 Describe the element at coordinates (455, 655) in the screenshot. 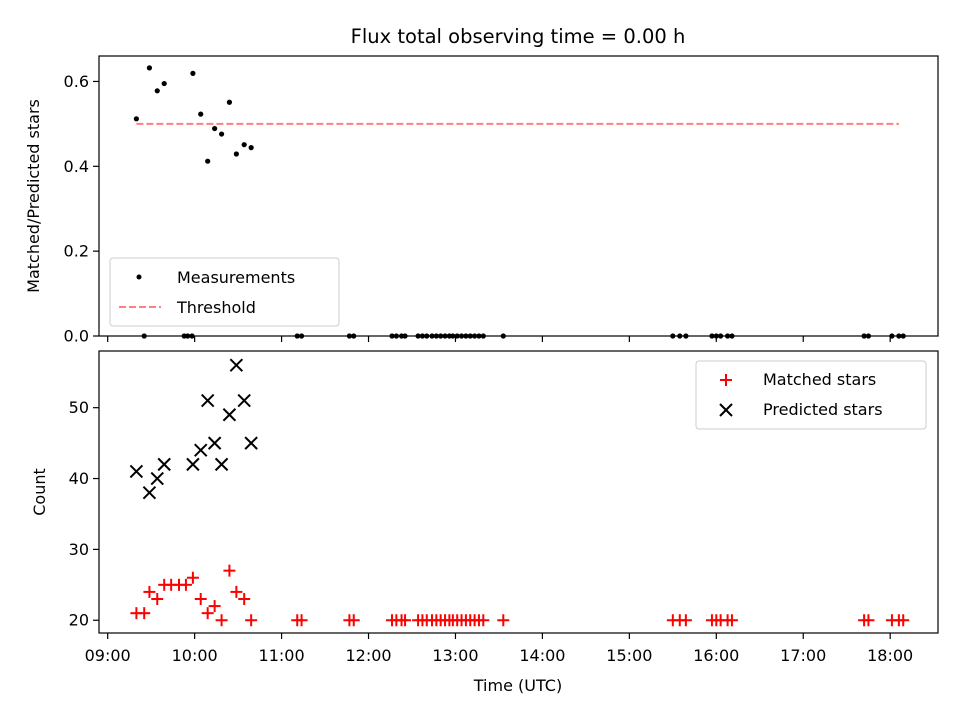

I see `bottom-xtick-label: 13:00` at that location.